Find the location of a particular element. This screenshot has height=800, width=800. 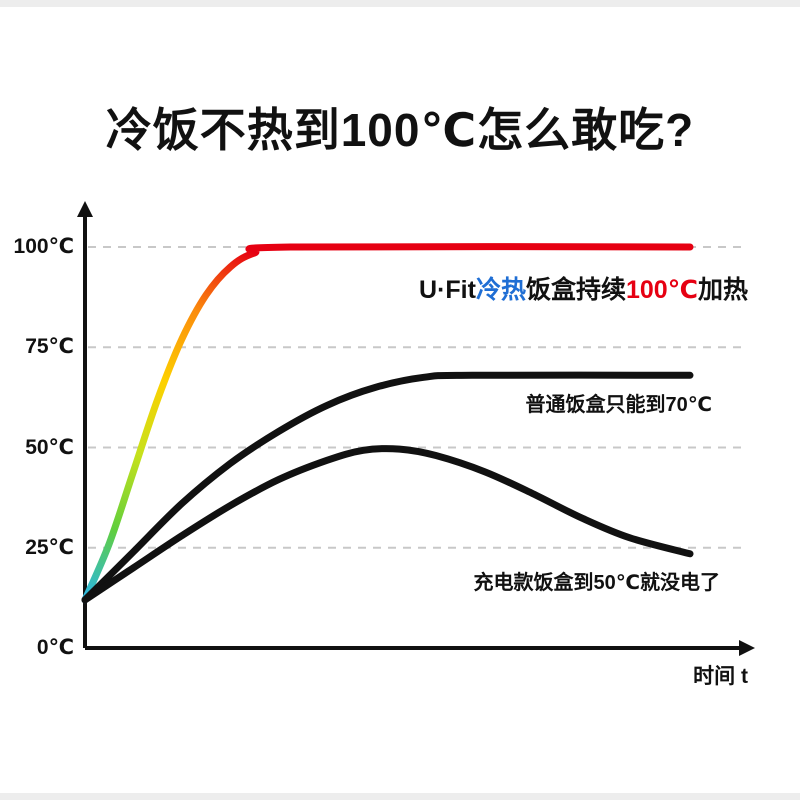

y-tick-label-75: 75℃ is located at coordinates (49, 347).